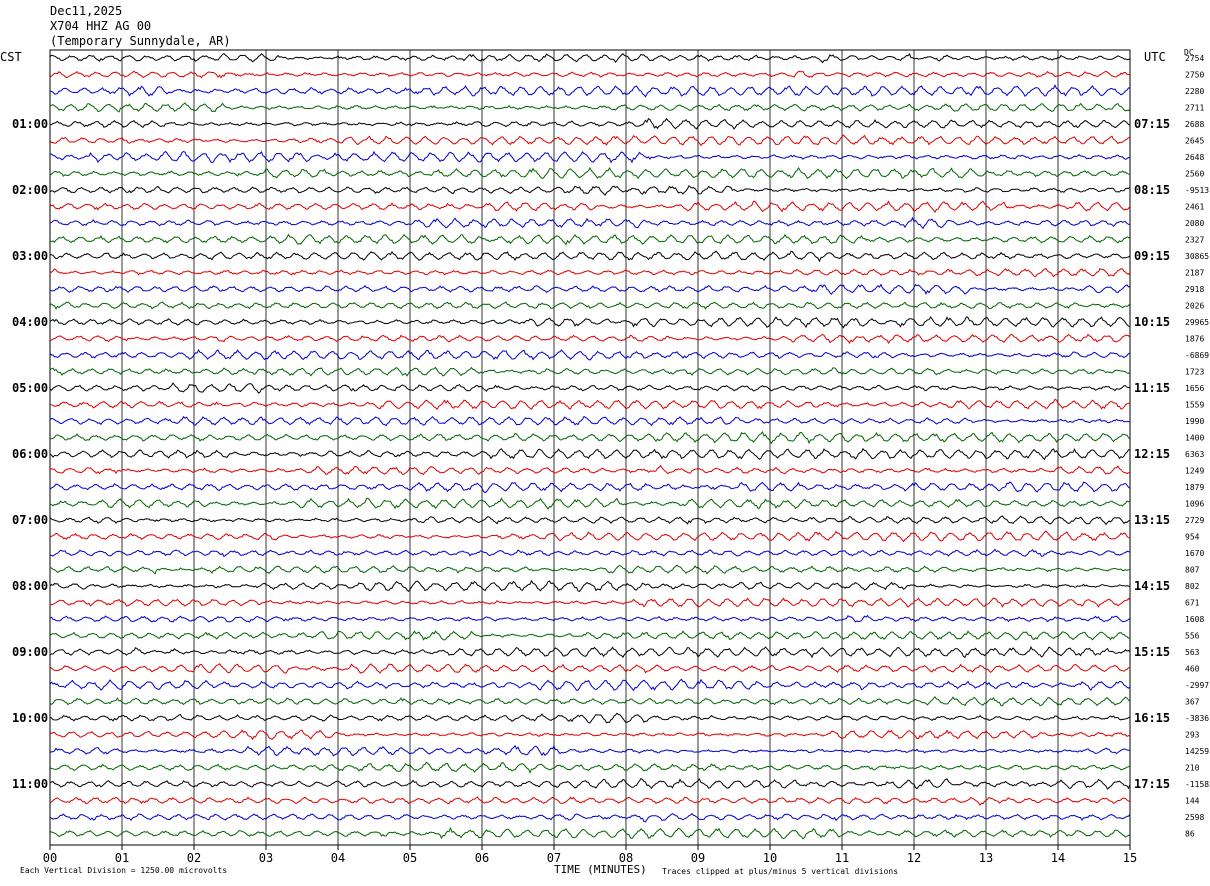  What do you see at coordinates (1194, 454) in the screenshot?
I see `dc-offset-label: 6363` at bounding box center [1194, 454].